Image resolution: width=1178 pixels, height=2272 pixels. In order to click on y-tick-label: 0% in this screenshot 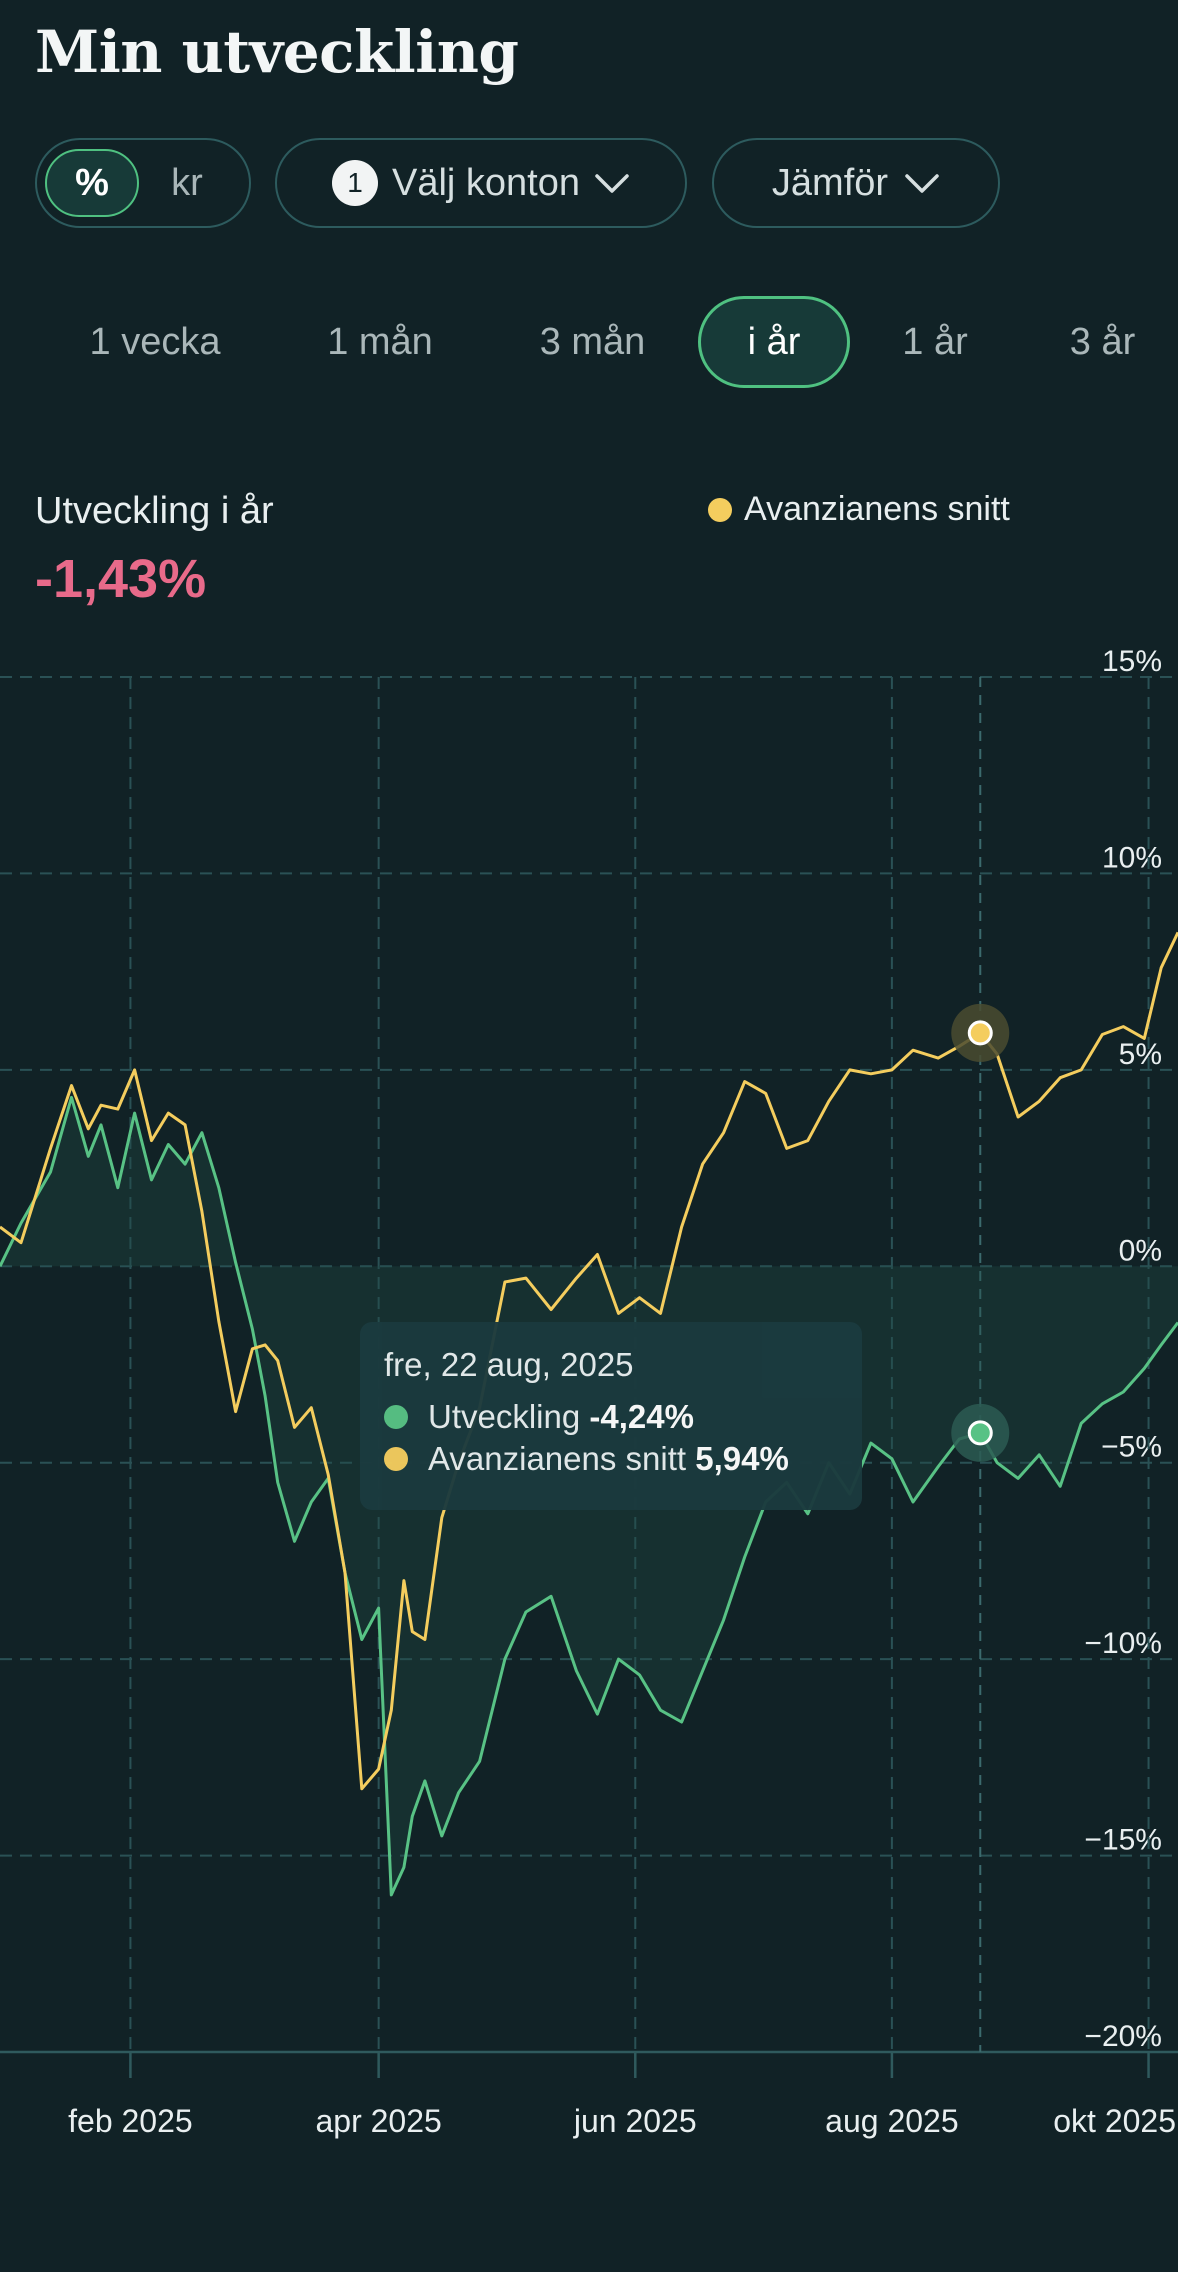, I will do `click(1140, 1250)`.